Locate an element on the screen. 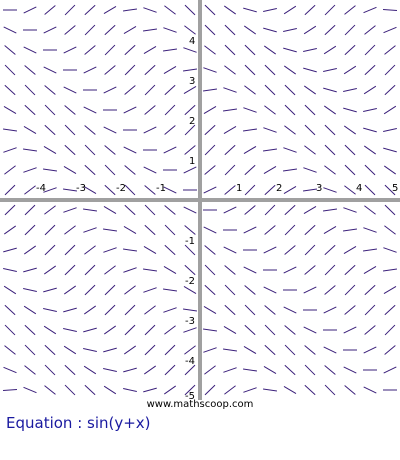  y-tick-label: 3 is located at coordinates (192, 81).